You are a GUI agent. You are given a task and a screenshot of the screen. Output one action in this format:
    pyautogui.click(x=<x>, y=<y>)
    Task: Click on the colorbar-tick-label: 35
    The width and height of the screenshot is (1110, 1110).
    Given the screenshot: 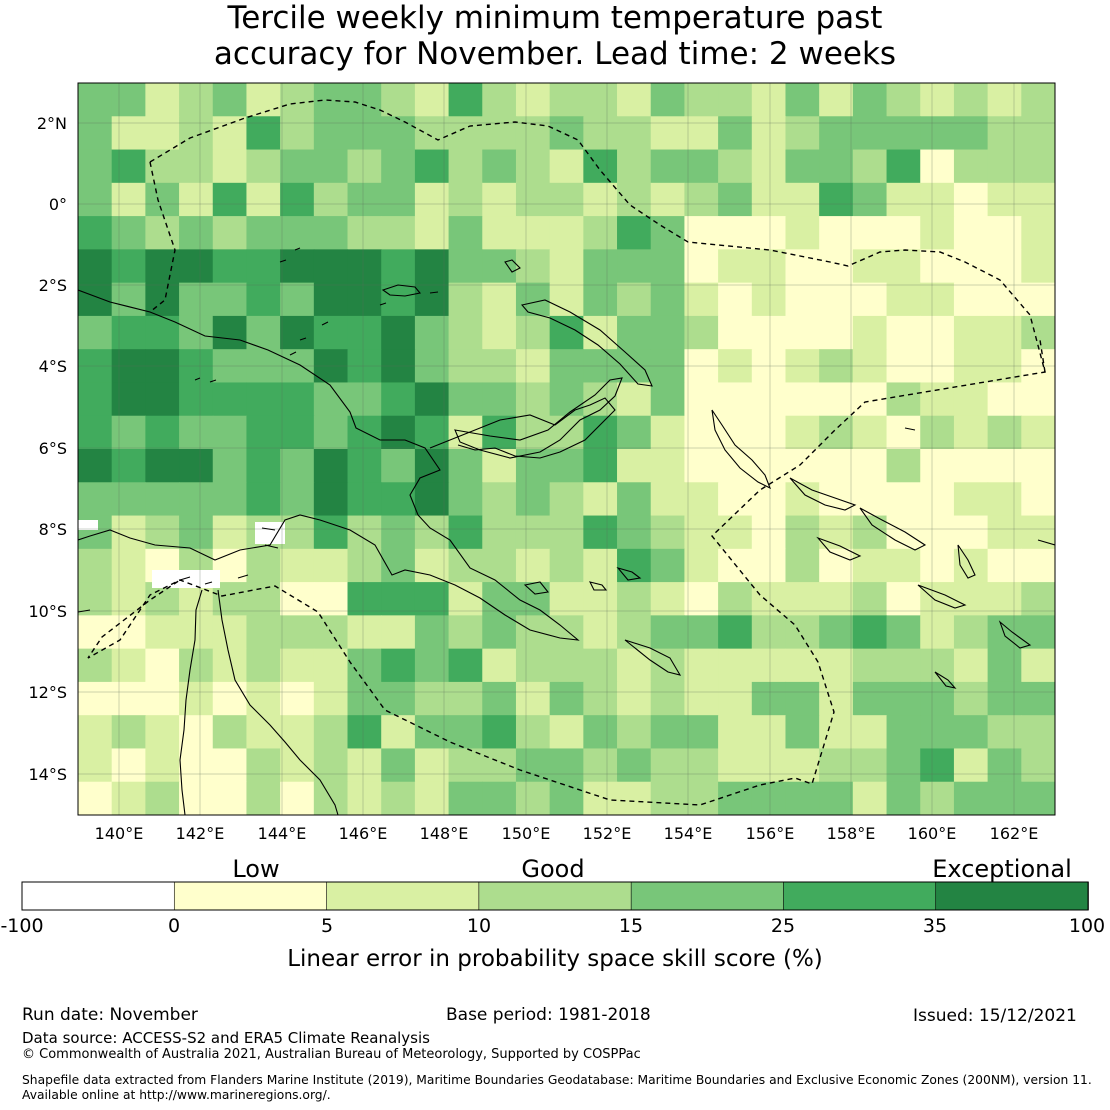 What is the action you would take?
    pyautogui.click(x=935, y=926)
    